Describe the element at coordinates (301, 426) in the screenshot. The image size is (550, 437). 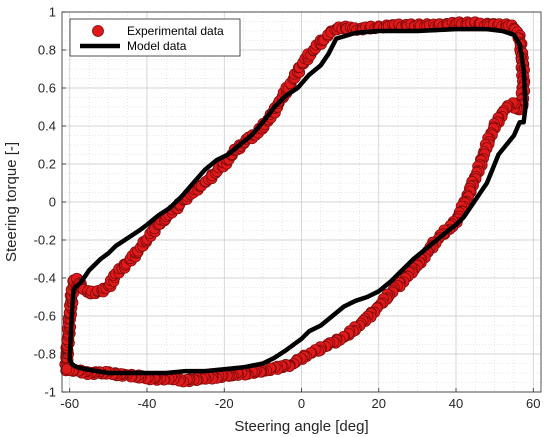
I see `x-axis-label: Steering angle [deg]` at that location.